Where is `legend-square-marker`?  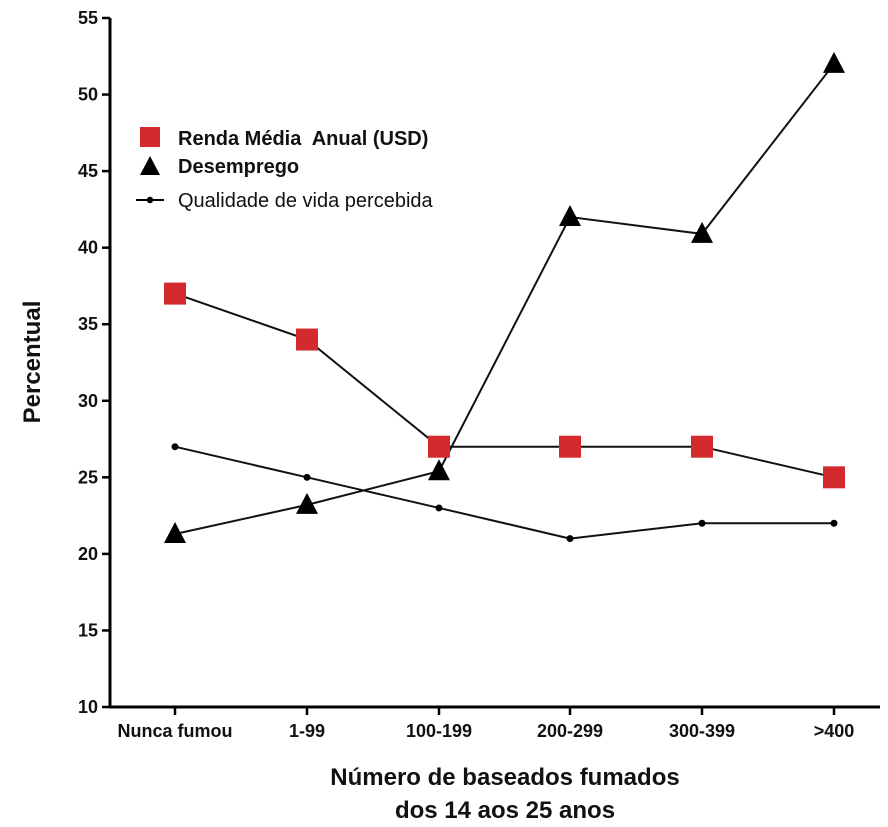 legend-square-marker is located at coordinates (150, 137).